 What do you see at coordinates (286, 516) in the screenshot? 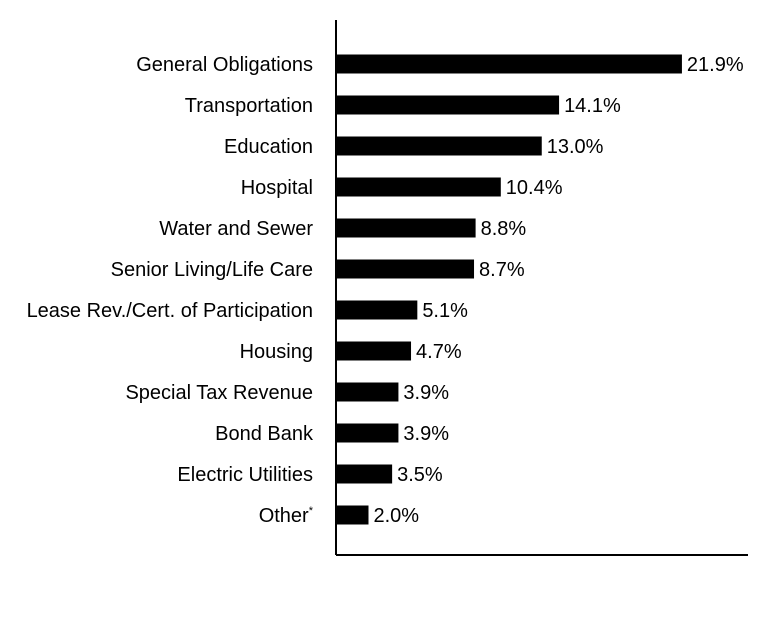
I see `category-label-other: Other*` at bounding box center [286, 516].